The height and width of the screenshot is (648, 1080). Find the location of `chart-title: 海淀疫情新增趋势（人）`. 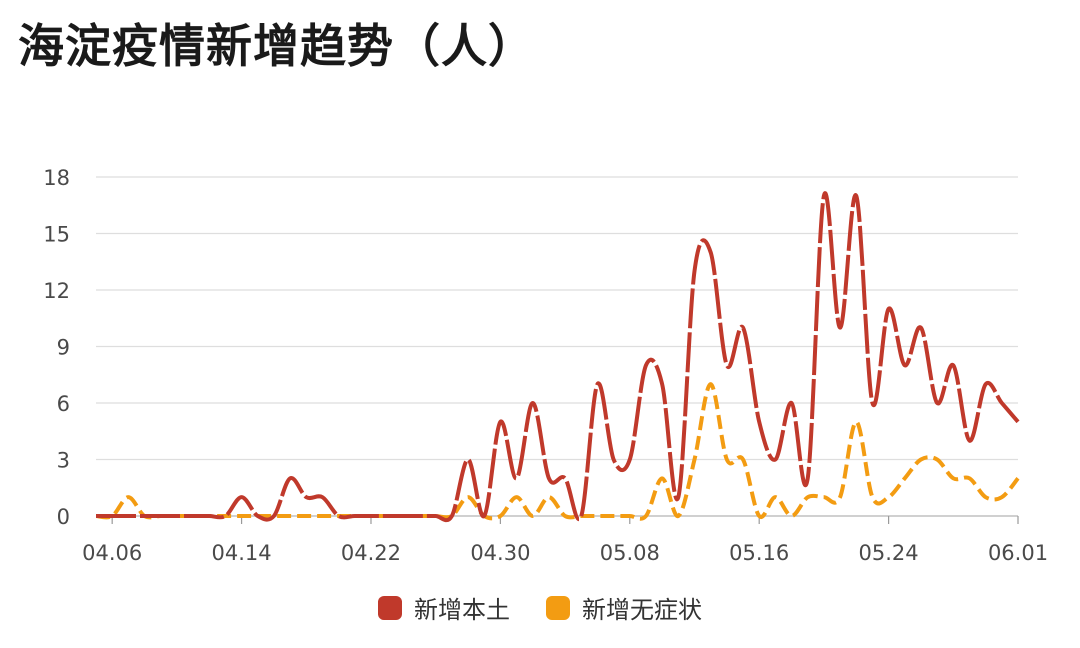

chart-title: 海淀疫情新增趋势（人） is located at coordinates (276, 46).